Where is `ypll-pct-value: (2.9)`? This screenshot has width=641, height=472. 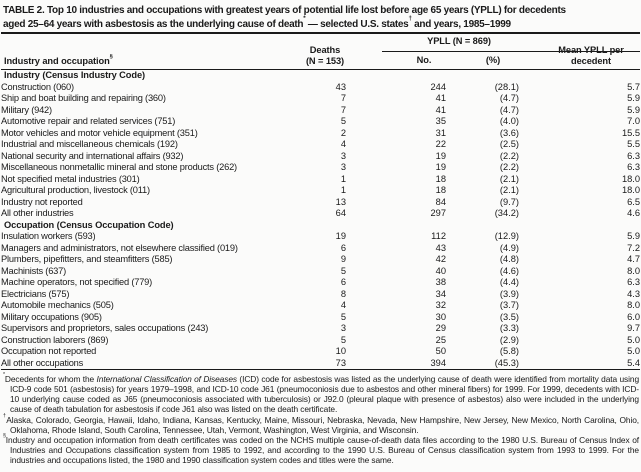 ypll-pct-value: (2.9) is located at coordinates (509, 339).